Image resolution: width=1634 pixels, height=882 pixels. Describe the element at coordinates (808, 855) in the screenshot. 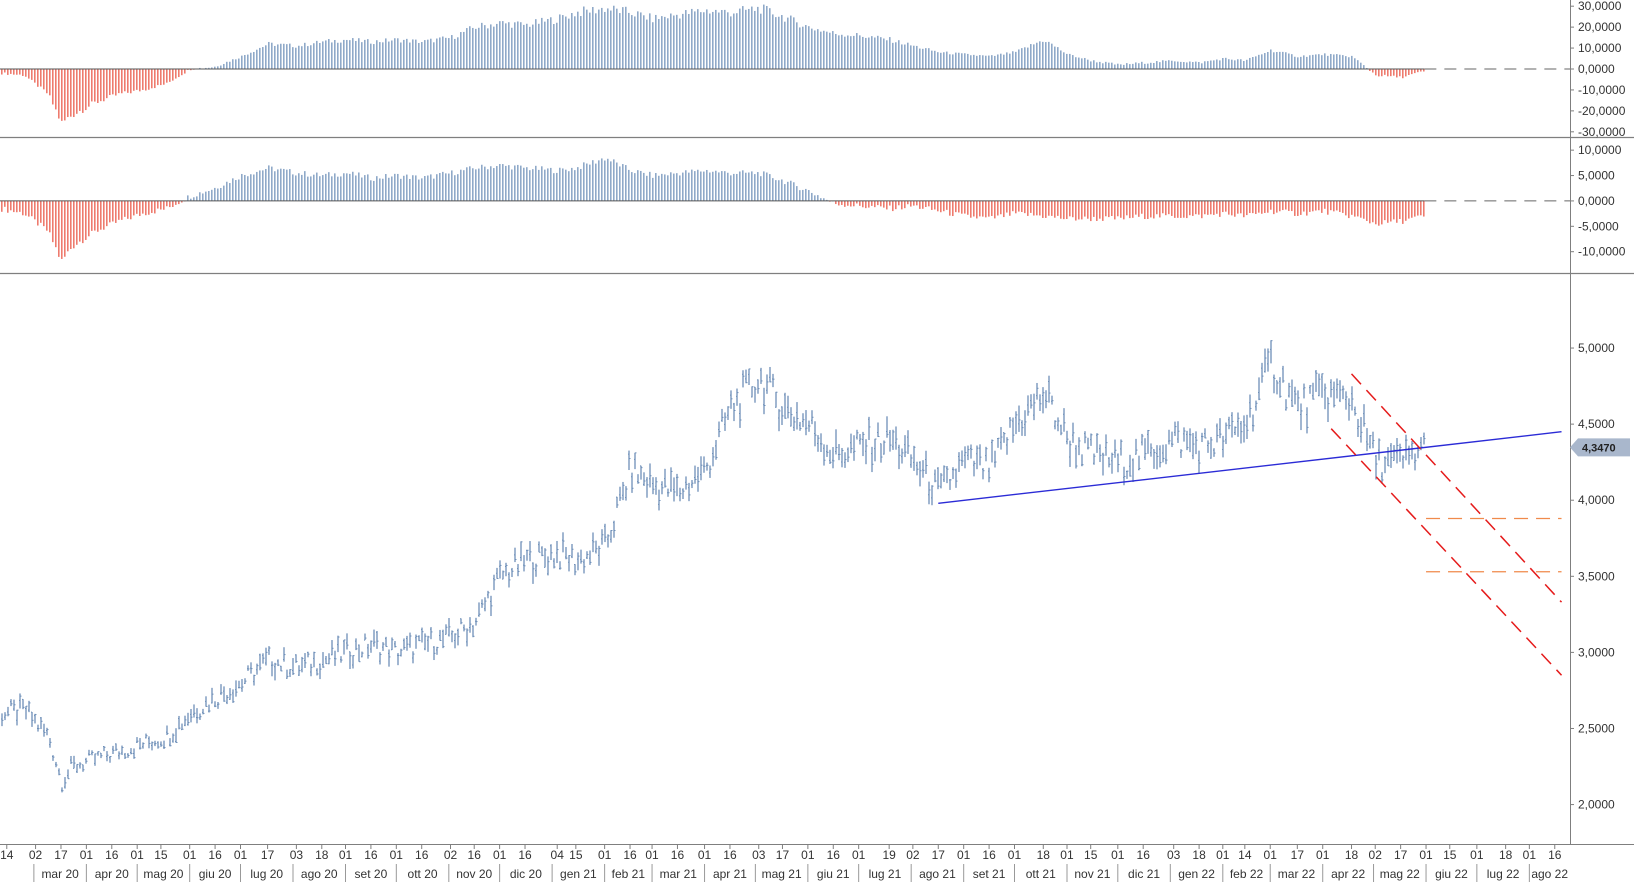

I see `x-day-tick-label: 01` at that location.